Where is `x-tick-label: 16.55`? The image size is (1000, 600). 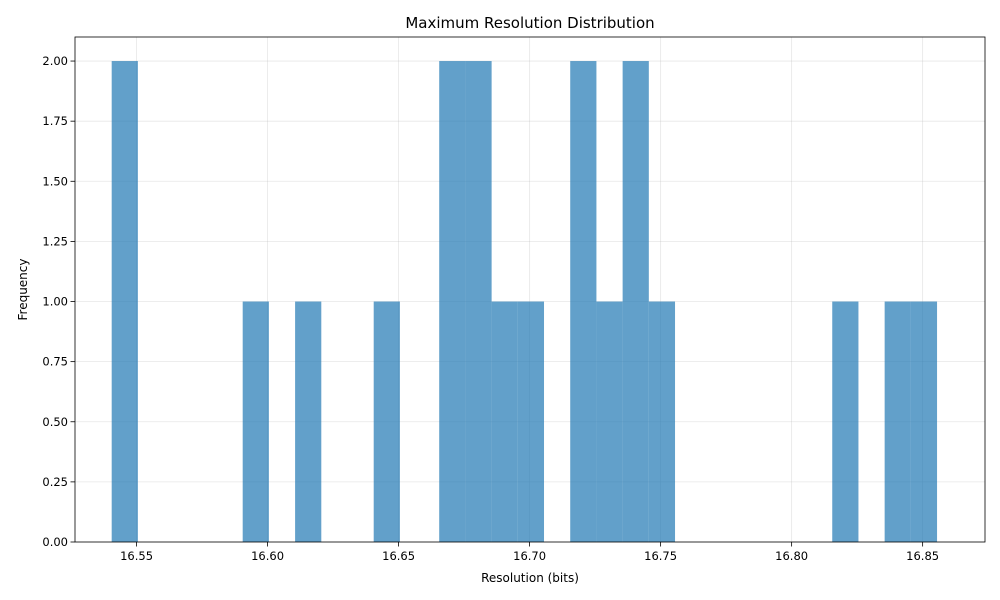 x-tick-label: 16.55 is located at coordinates (136, 556).